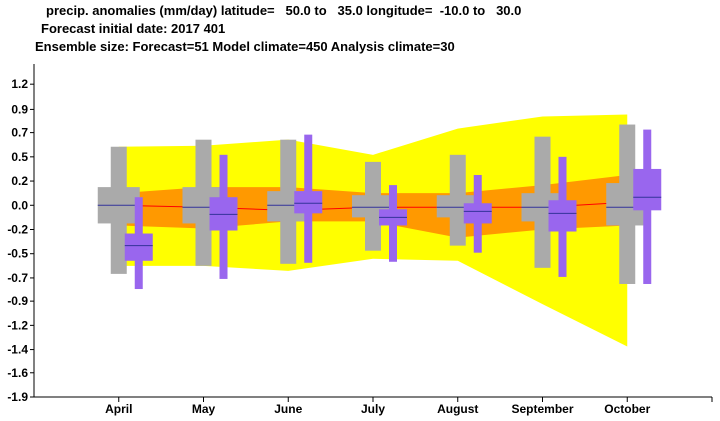 Image resolution: width=720 pixels, height=421 pixels. I want to click on y-tick-label: -1.6, so click(17, 373).